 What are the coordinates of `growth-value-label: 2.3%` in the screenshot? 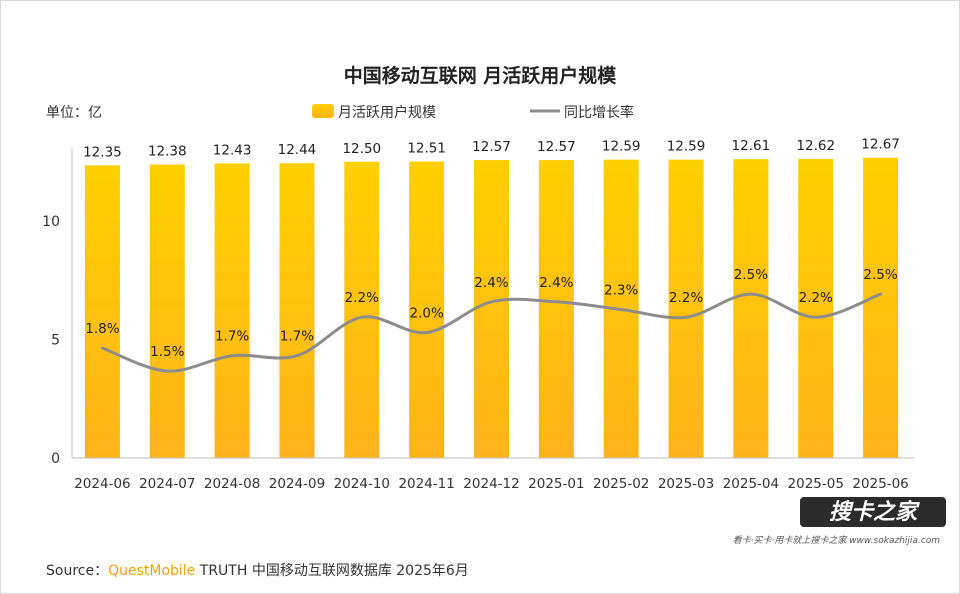 It's located at (621, 291).